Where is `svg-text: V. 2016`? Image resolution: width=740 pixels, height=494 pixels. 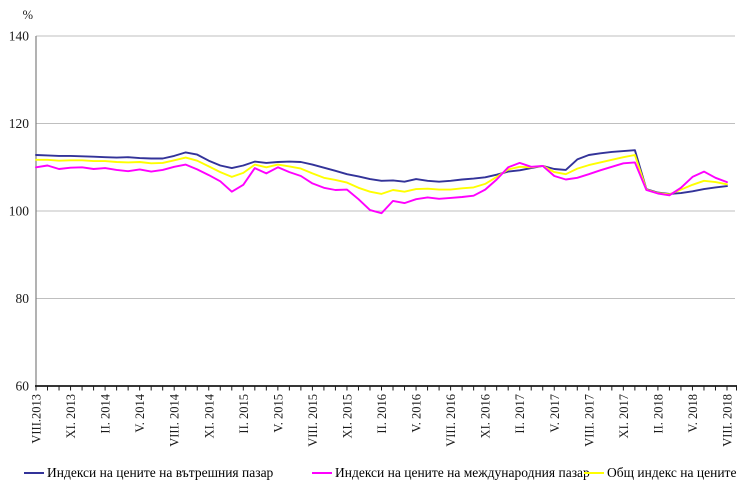
svg-text: V. 2016 is located at coordinates (417, 413).